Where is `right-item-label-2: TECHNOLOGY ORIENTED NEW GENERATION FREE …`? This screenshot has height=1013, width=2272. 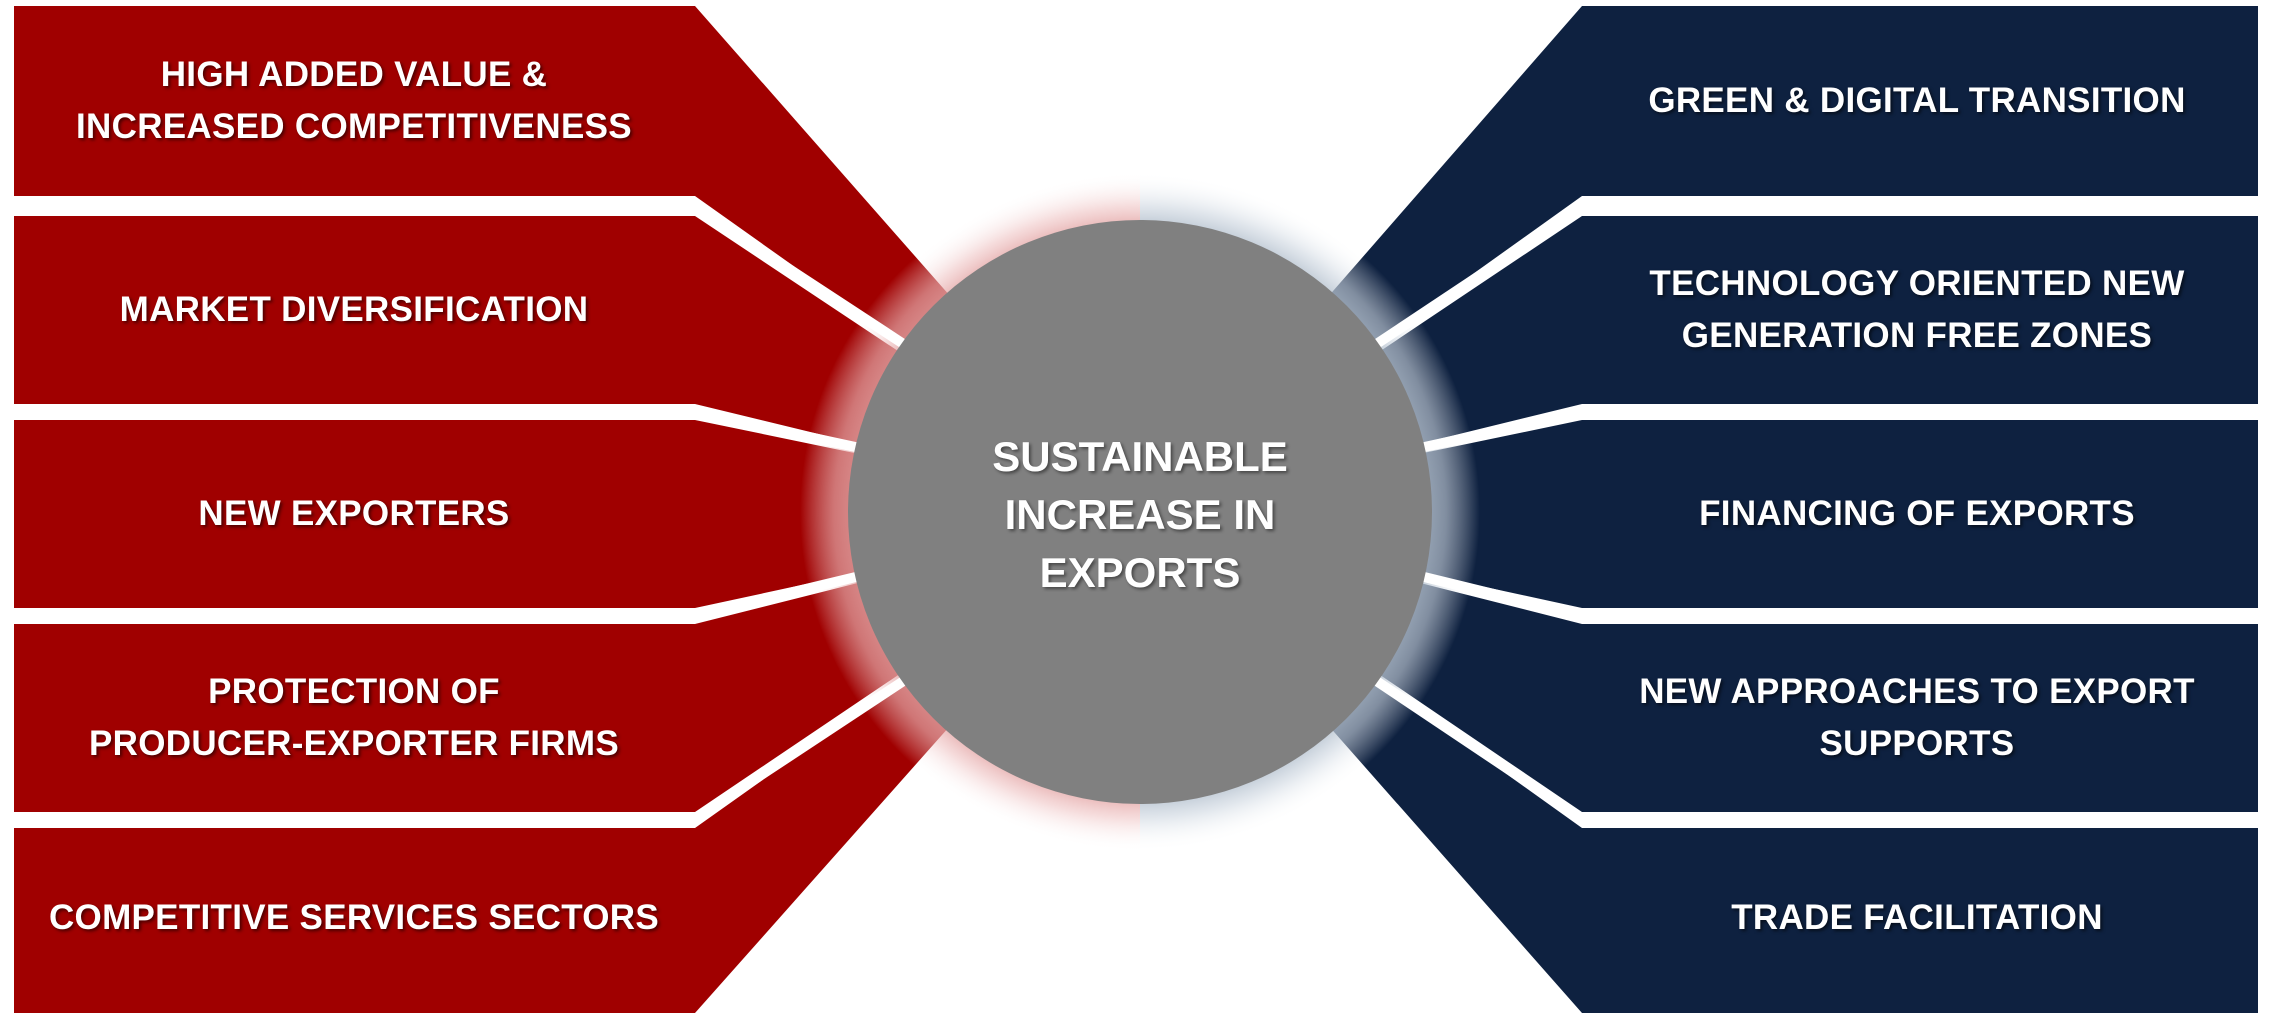 right-item-label-2: TECHNOLOGY ORIENTED NEW GENERATION FREE … is located at coordinates (1917, 309).